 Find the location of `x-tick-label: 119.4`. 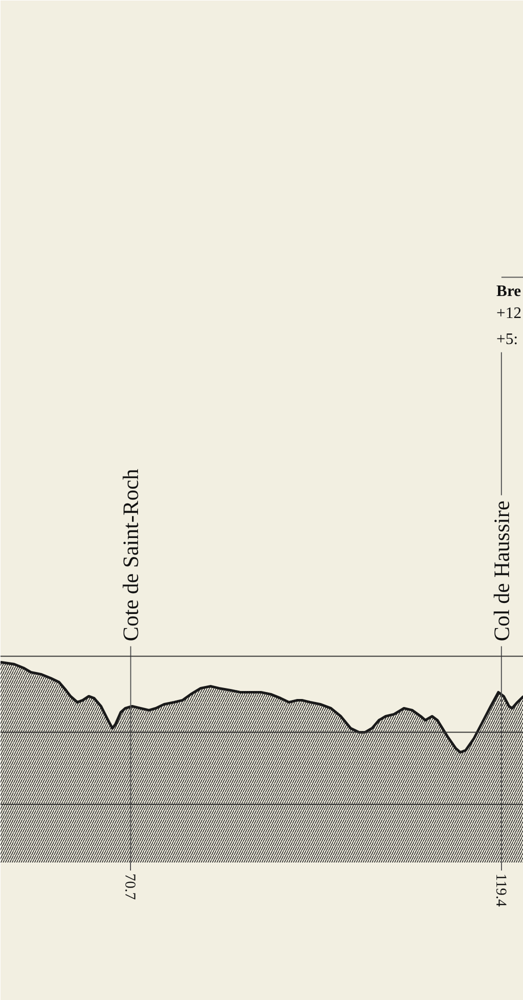

x-tick-label: 119.4 is located at coordinates (500, 891).